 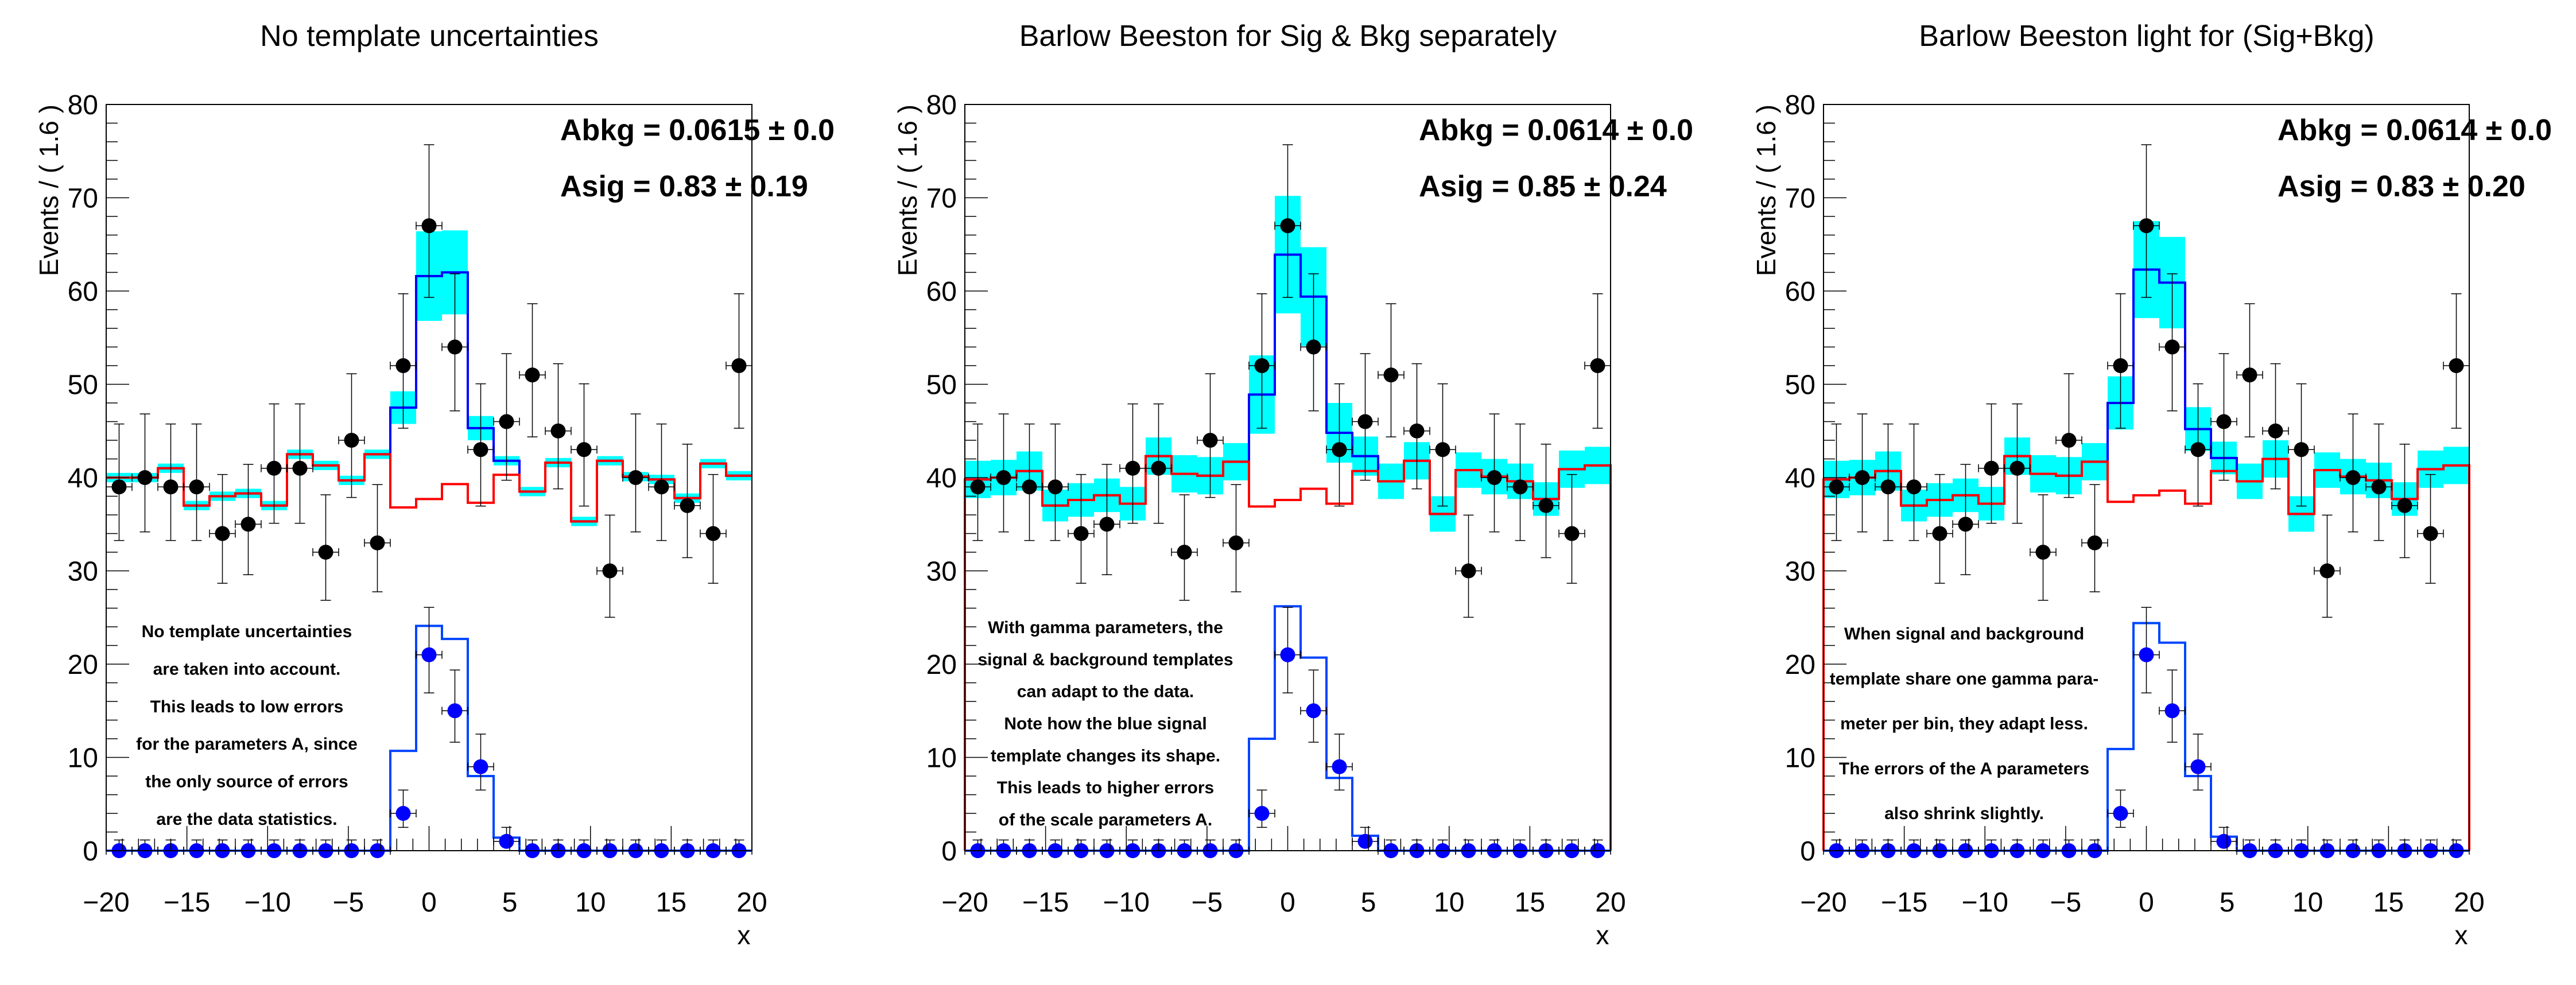 What do you see at coordinates (1105, 820) in the screenshot?
I see `caption-line: of the scale parameters A.` at bounding box center [1105, 820].